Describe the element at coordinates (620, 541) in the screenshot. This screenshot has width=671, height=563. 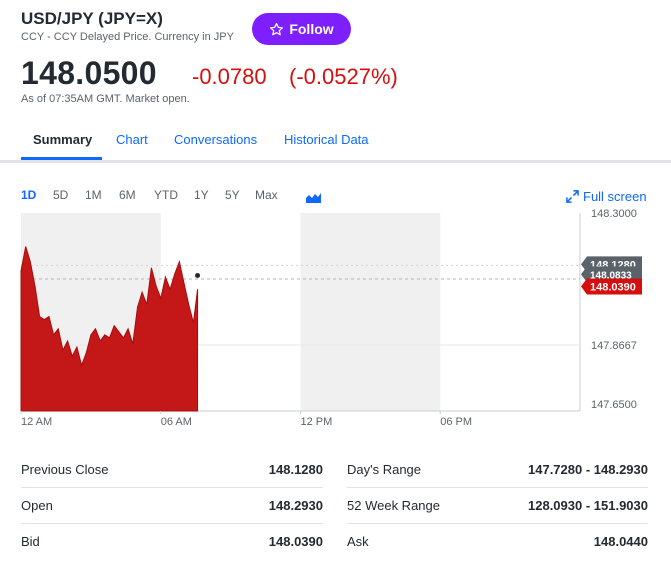
I see `stat-value-ask: 148.0440` at that location.